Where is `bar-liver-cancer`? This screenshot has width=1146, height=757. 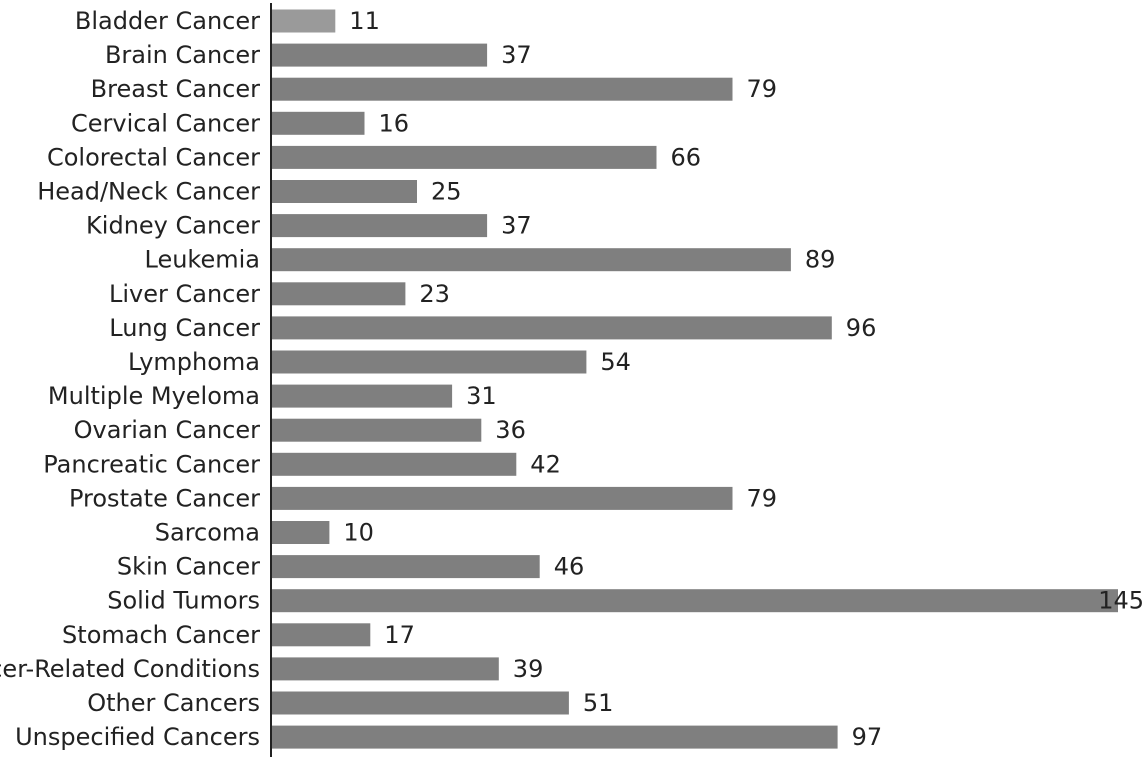 bar-liver-cancer is located at coordinates (338, 294).